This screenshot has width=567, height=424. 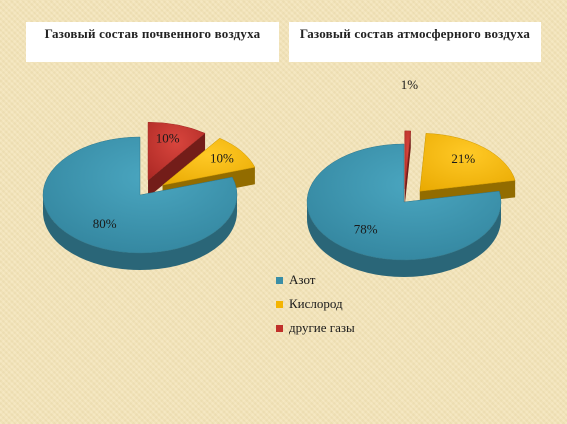 I want to click on legend-label-other: другие газы, so click(x=322, y=327).